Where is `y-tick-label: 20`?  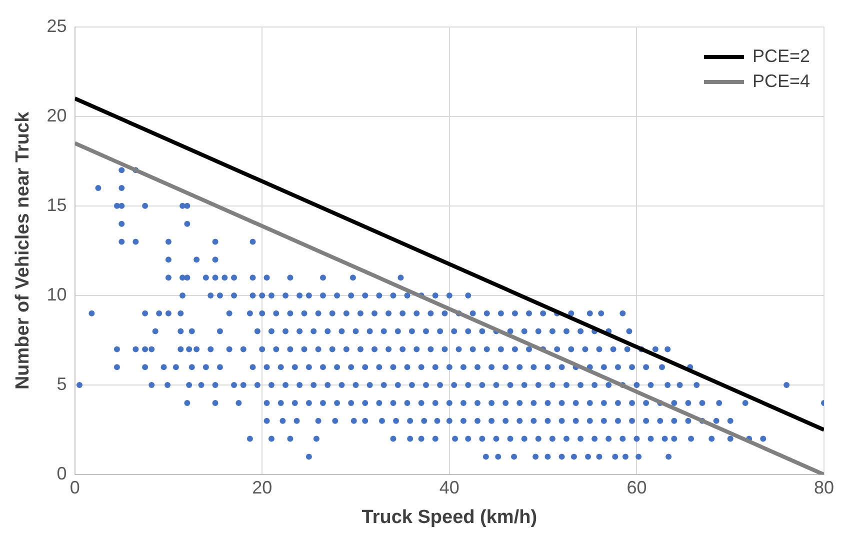
y-tick-label: 20 is located at coordinates (56, 115).